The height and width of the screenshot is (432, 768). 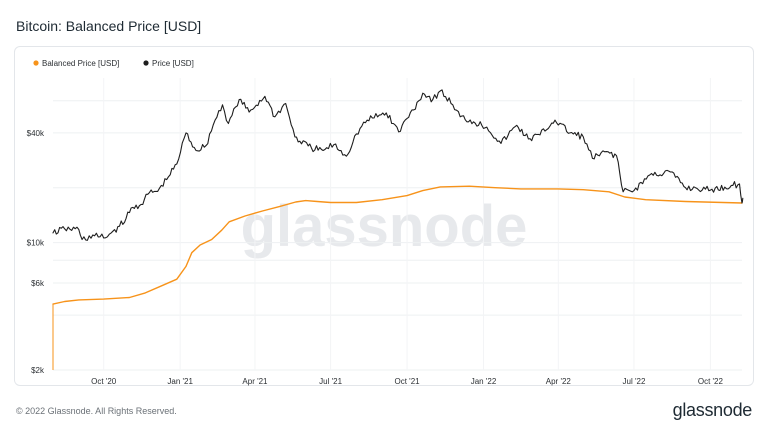 I want to click on y-axis-ticks: $2k $6k $10k $40k, so click(x=36, y=252).